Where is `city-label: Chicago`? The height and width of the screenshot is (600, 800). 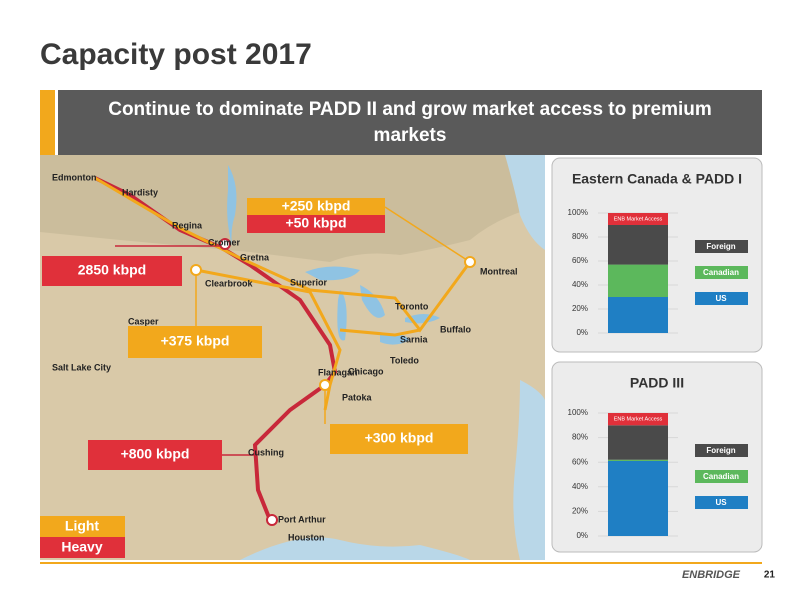
city-label: Chicago is located at coordinates (366, 371).